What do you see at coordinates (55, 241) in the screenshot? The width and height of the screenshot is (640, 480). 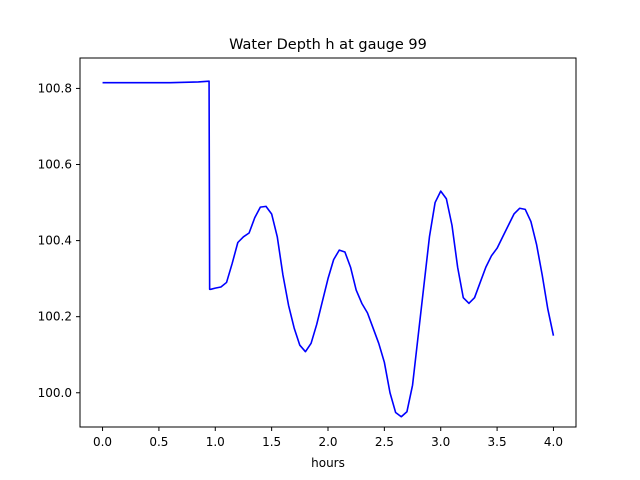 I see `y-tick-label: 100.4` at bounding box center [55, 241].